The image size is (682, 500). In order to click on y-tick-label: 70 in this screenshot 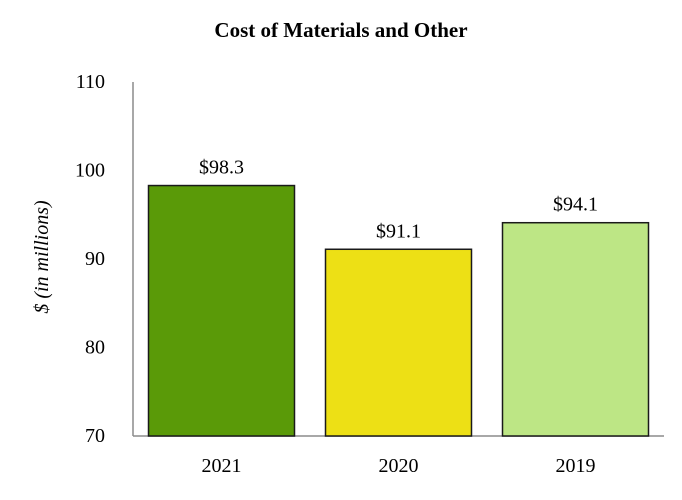, I will do `click(95, 436)`.